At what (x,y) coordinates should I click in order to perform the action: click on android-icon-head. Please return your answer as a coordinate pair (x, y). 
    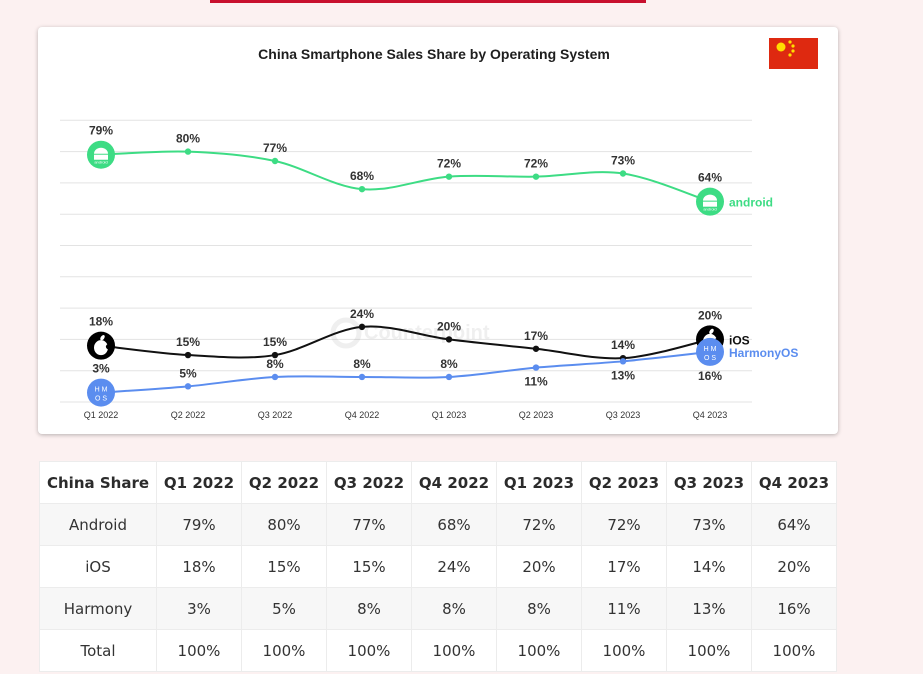
    Looking at the image, I should click on (710, 197).